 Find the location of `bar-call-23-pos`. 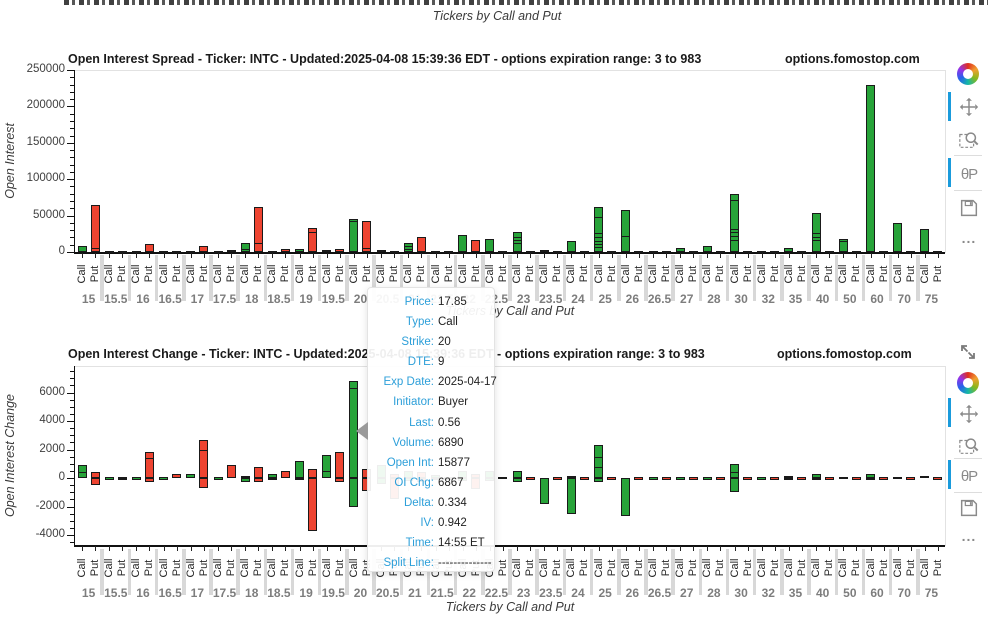

bar-call-23-pos is located at coordinates (517, 474).